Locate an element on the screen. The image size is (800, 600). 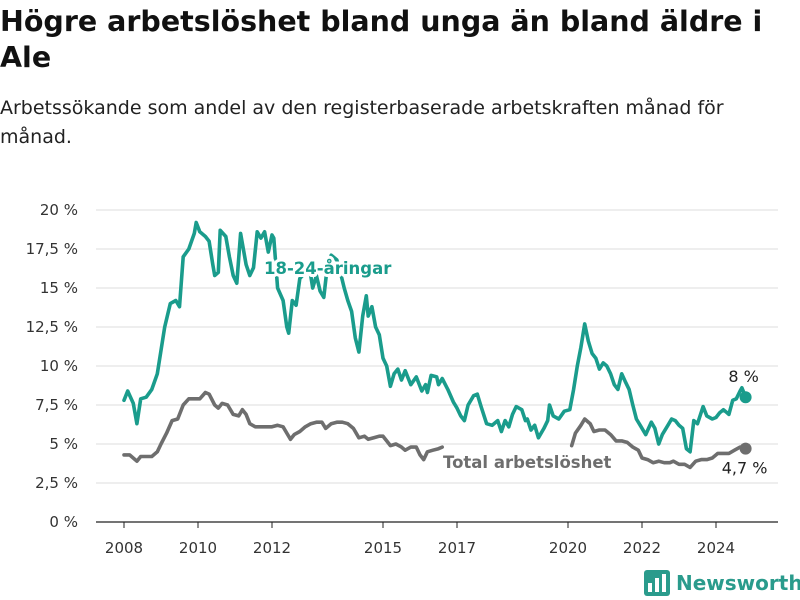
x-tick-label: 2010 is located at coordinates (198, 548).